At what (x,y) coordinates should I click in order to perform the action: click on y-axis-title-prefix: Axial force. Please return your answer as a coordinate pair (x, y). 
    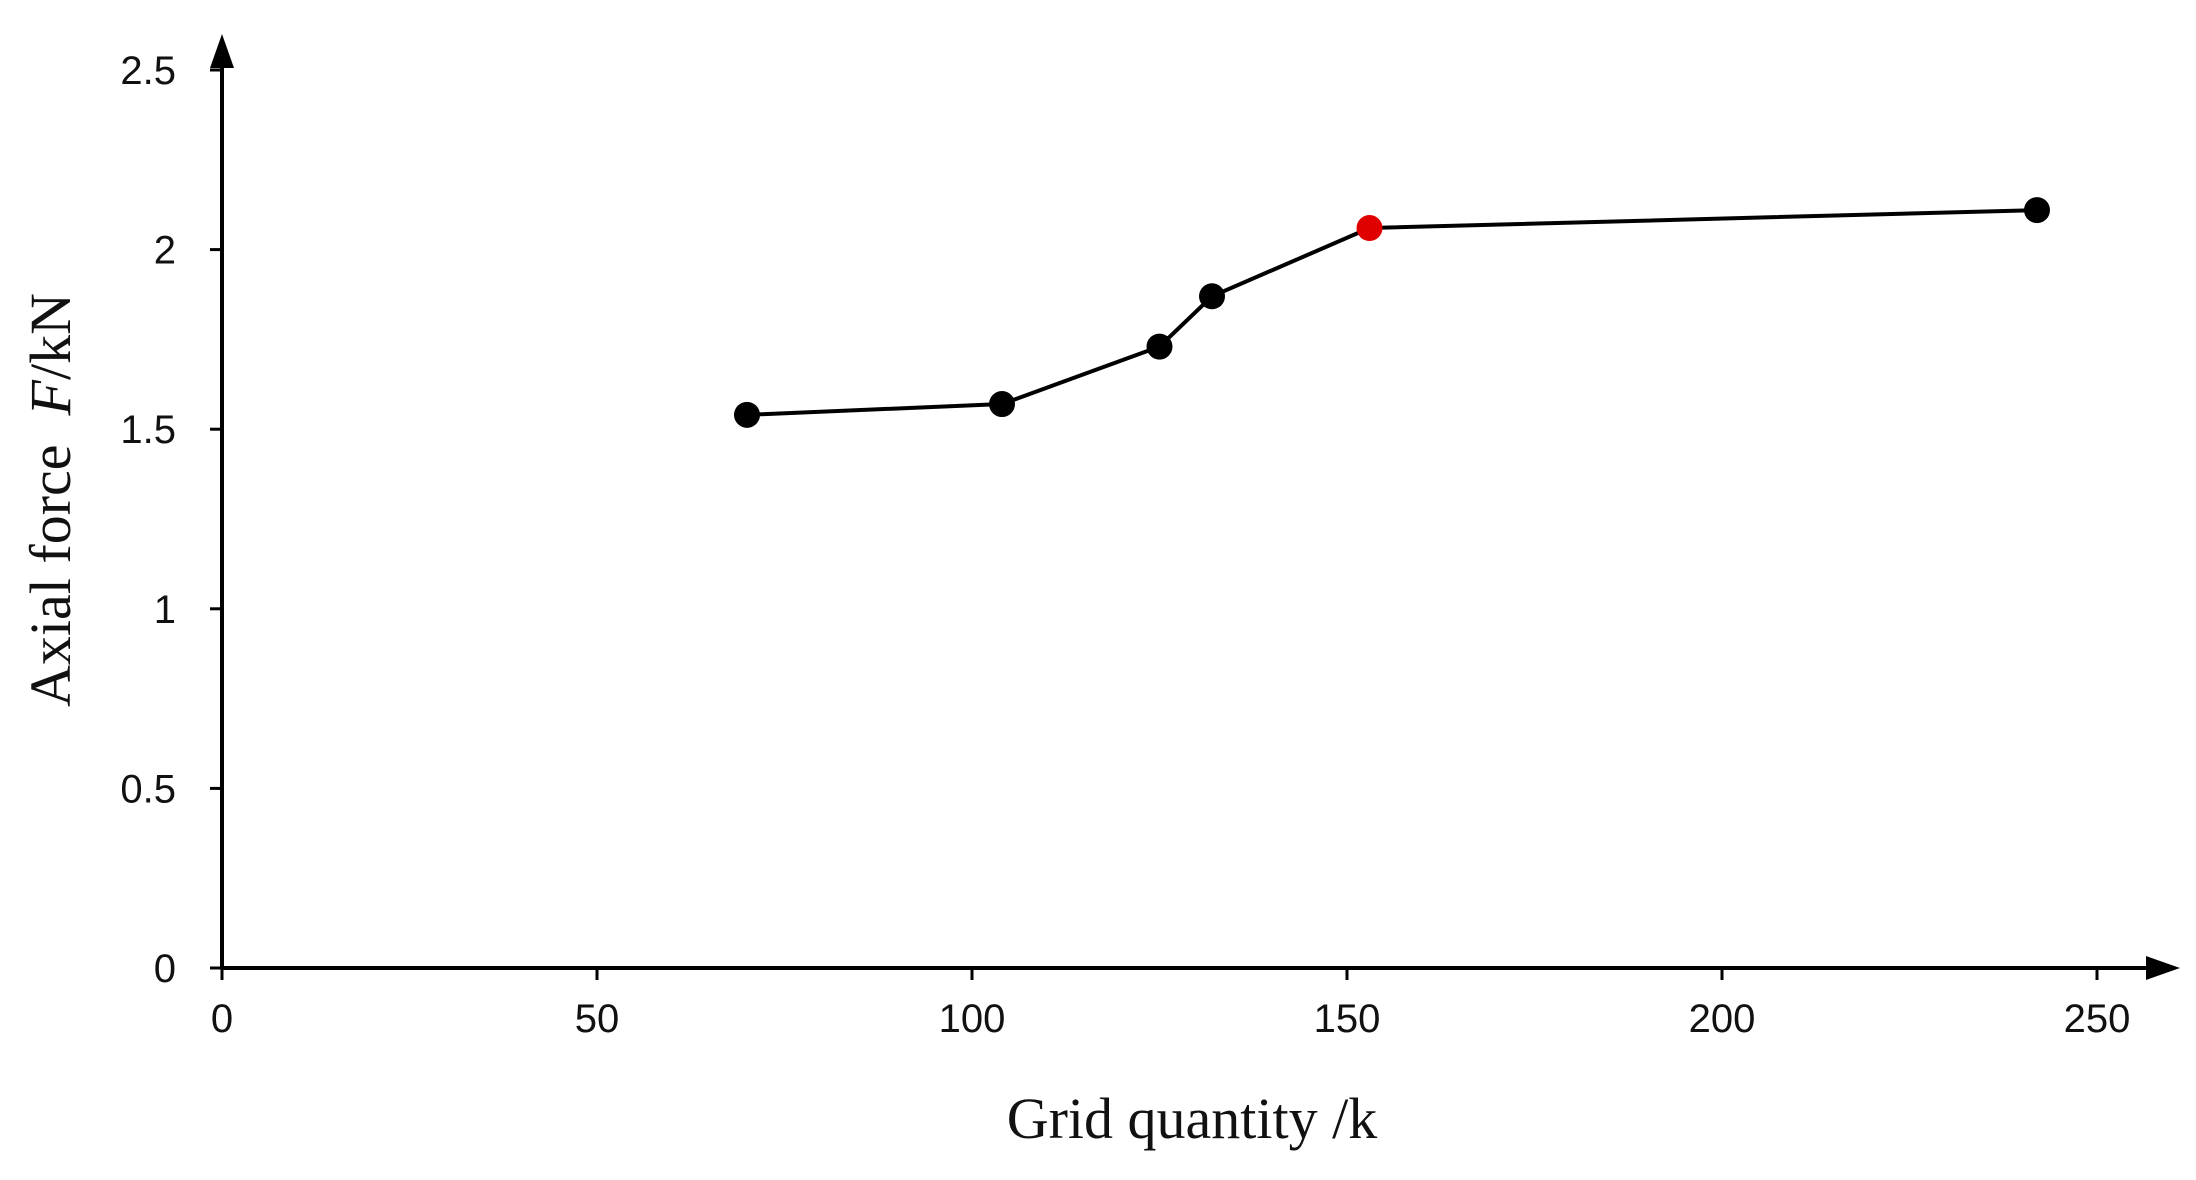
    Looking at the image, I should click on (50, 560).